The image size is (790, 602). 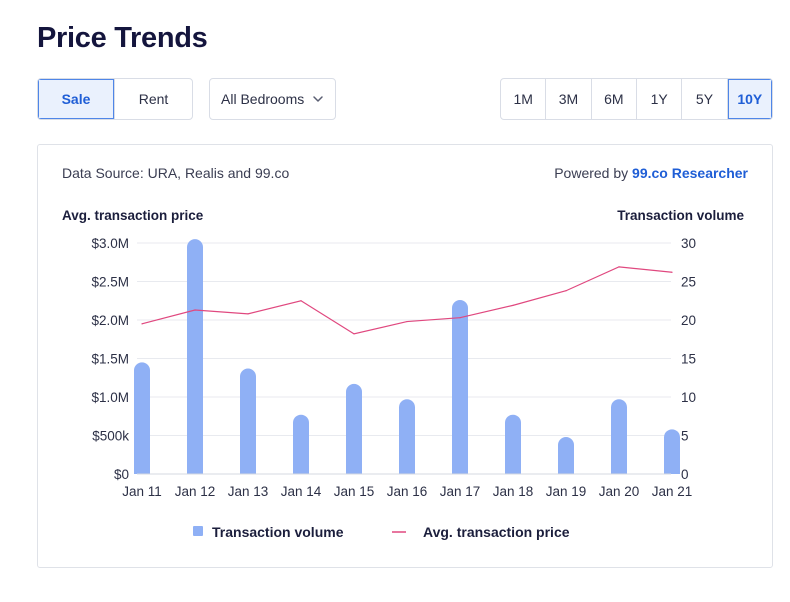 What do you see at coordinates (566, 491) in the screenshot?
I see `x-tick-label: Jan 19` at bounding box center [566, 491].